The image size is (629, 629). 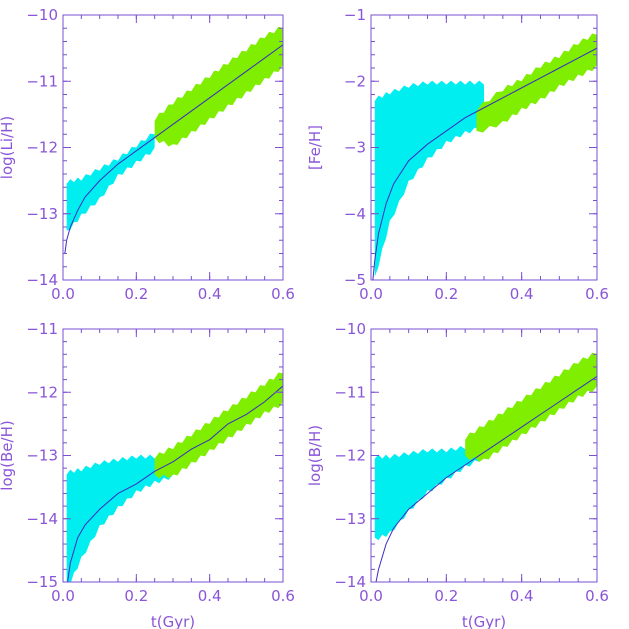 I want to click on y-tick-label: −1, so click(x=355, y=15).